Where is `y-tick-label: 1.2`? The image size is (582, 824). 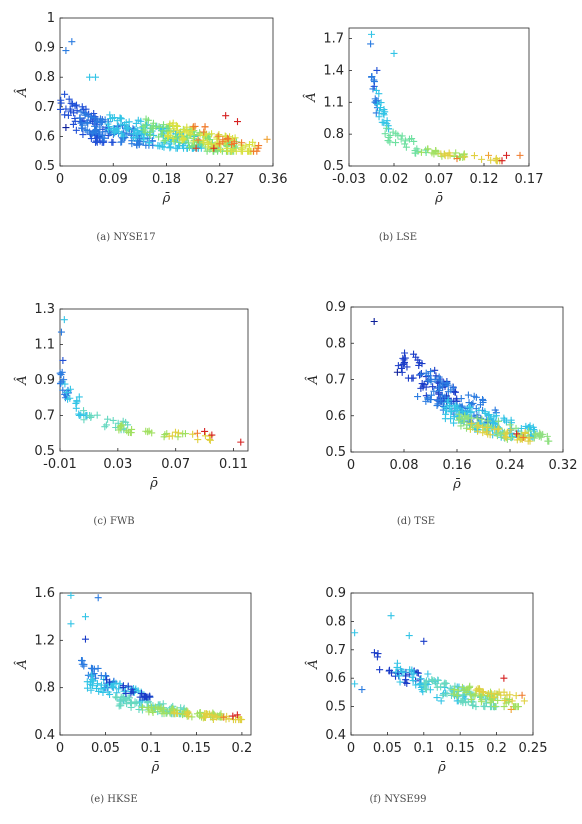
y-tick-label: 1.2 is located at coordinates (44, 640).